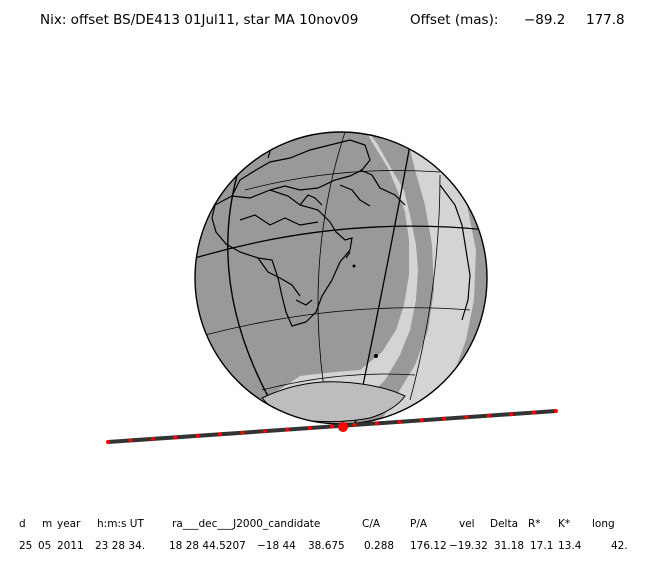  Describe the element at coordinates (542, 546) in the screenshot. I see `value-r-star: 17.1` at that location.